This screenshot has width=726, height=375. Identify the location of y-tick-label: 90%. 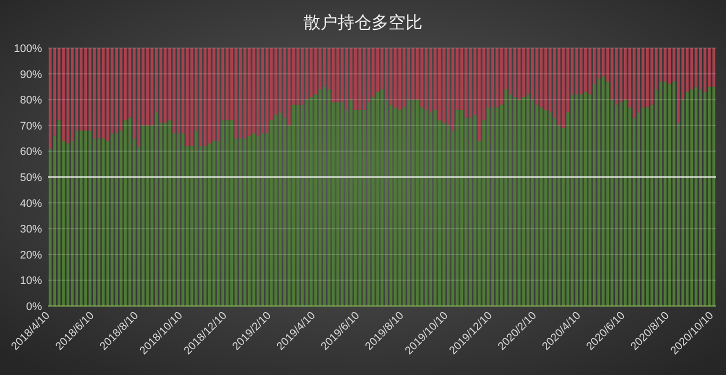
(31, 74).